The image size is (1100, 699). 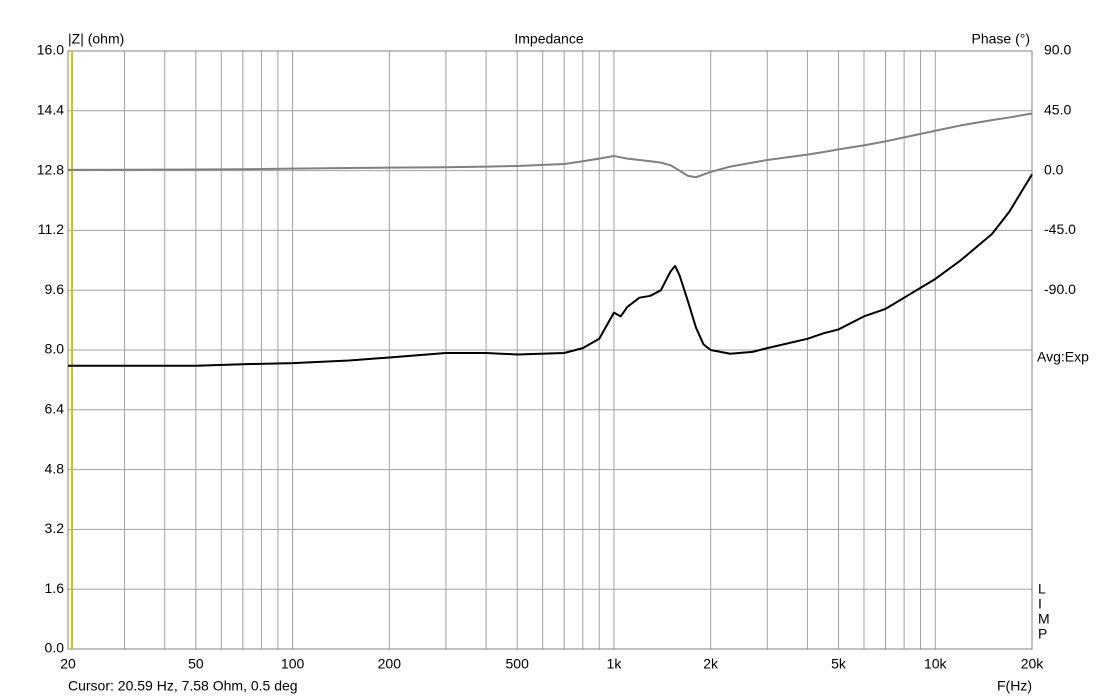 What do you see at coordinates (55, 468) in the screenshot?
I see `y-tick-label: 4.8` at bounding box center [55, 468].